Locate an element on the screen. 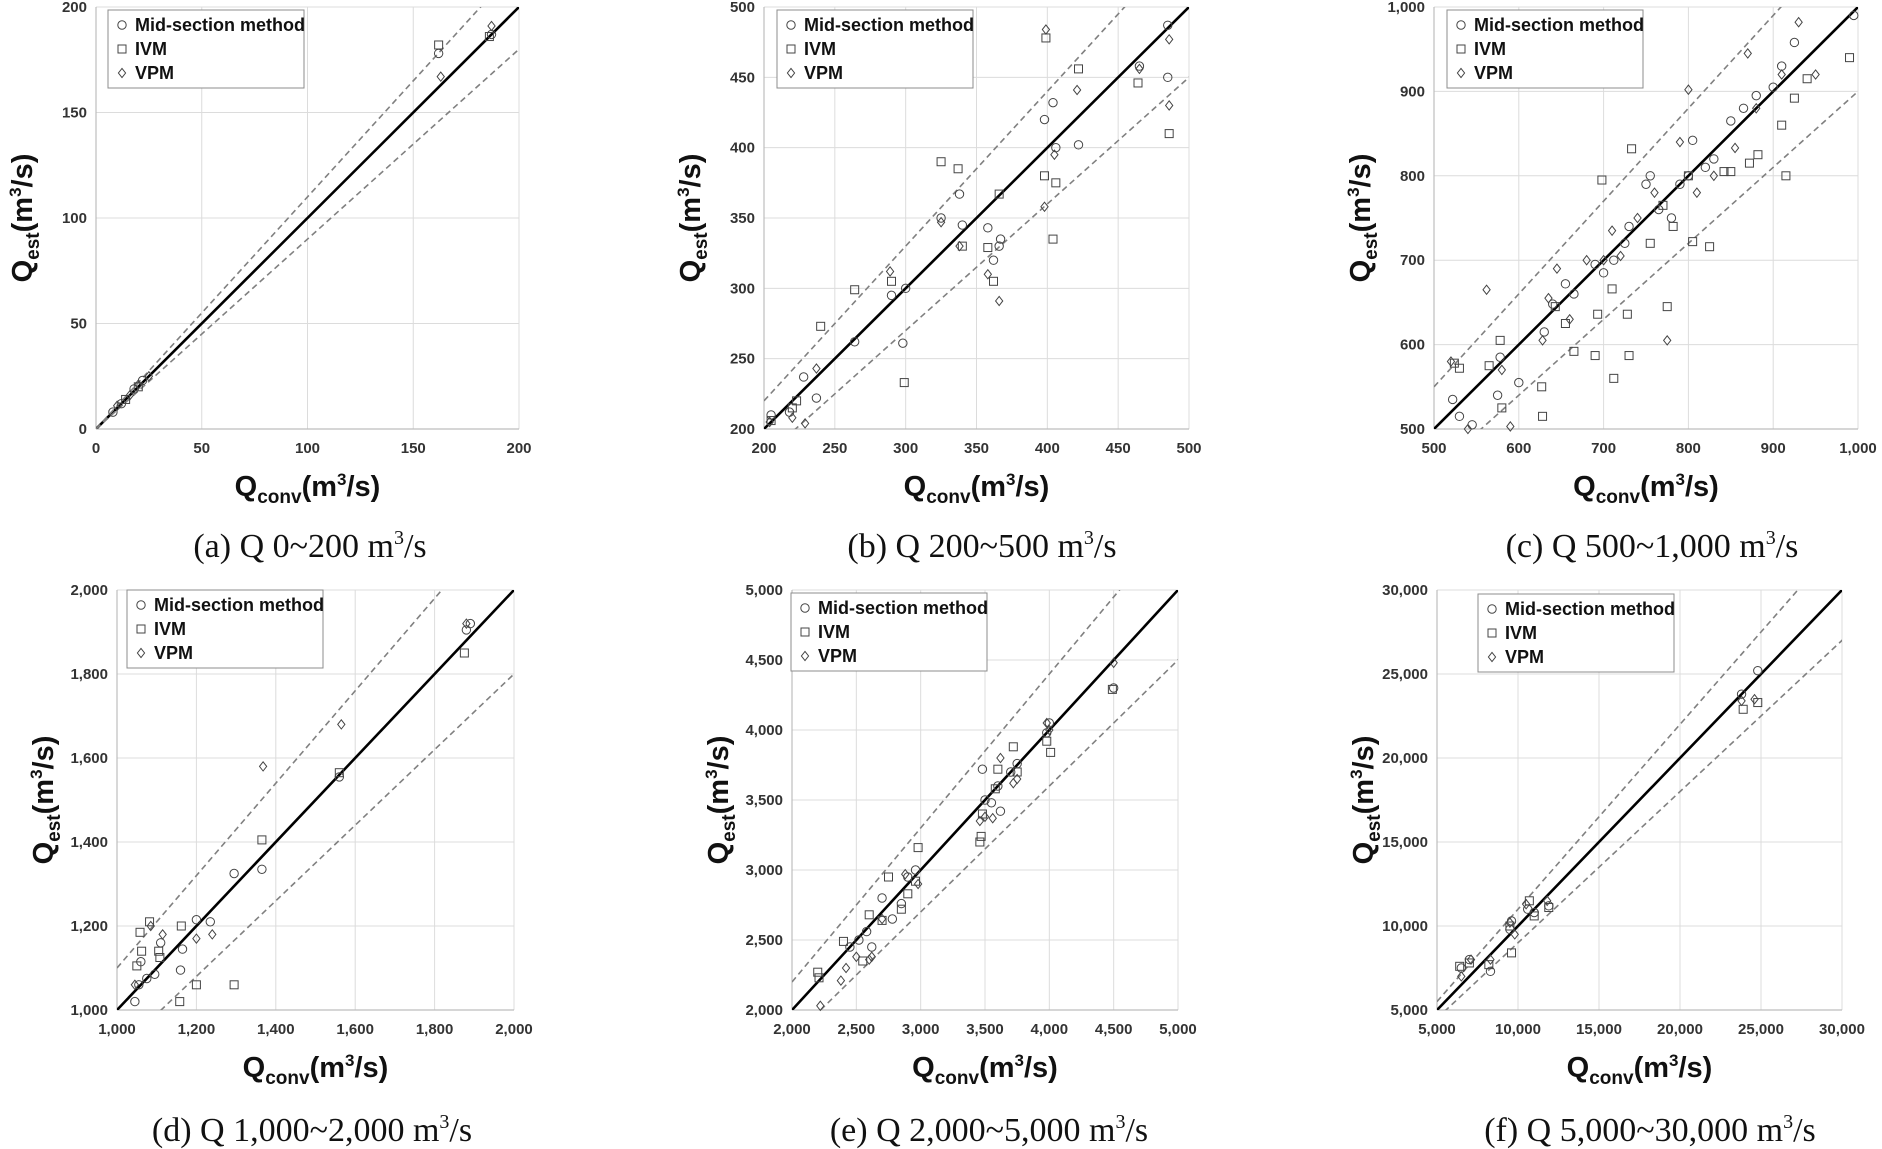  panel-caption: (b) Q 200~500 m3/s is located at coordinates (981, 546).